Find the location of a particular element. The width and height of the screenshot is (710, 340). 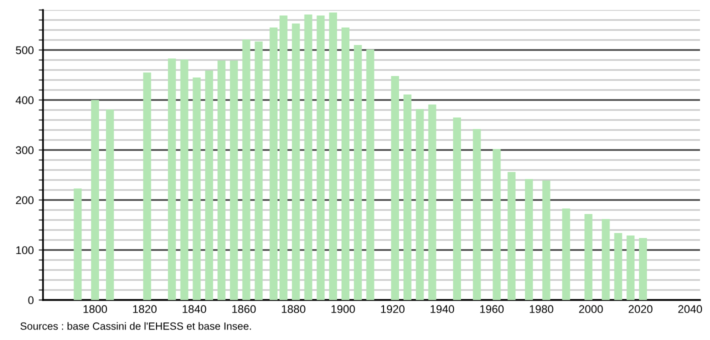

x-tick-label: 1980 is located at coordinates (542, 309).